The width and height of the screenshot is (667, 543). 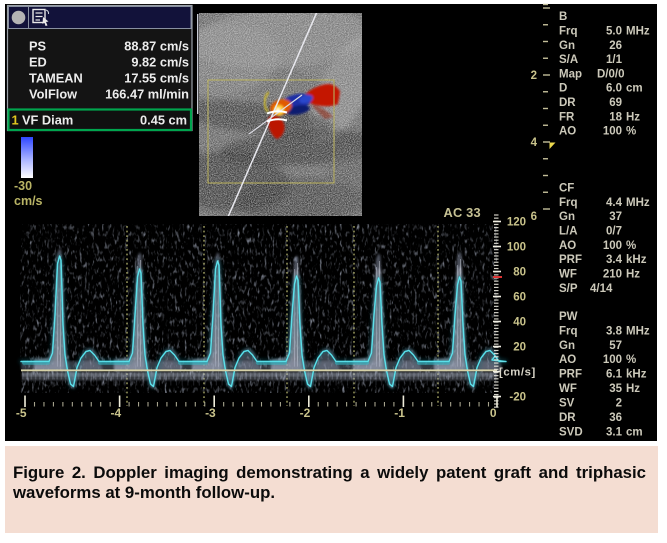 What do you see at coordinates (567, 117) in the screenshot?
I see `svg-text: FR` at bounding box center [567, 117].